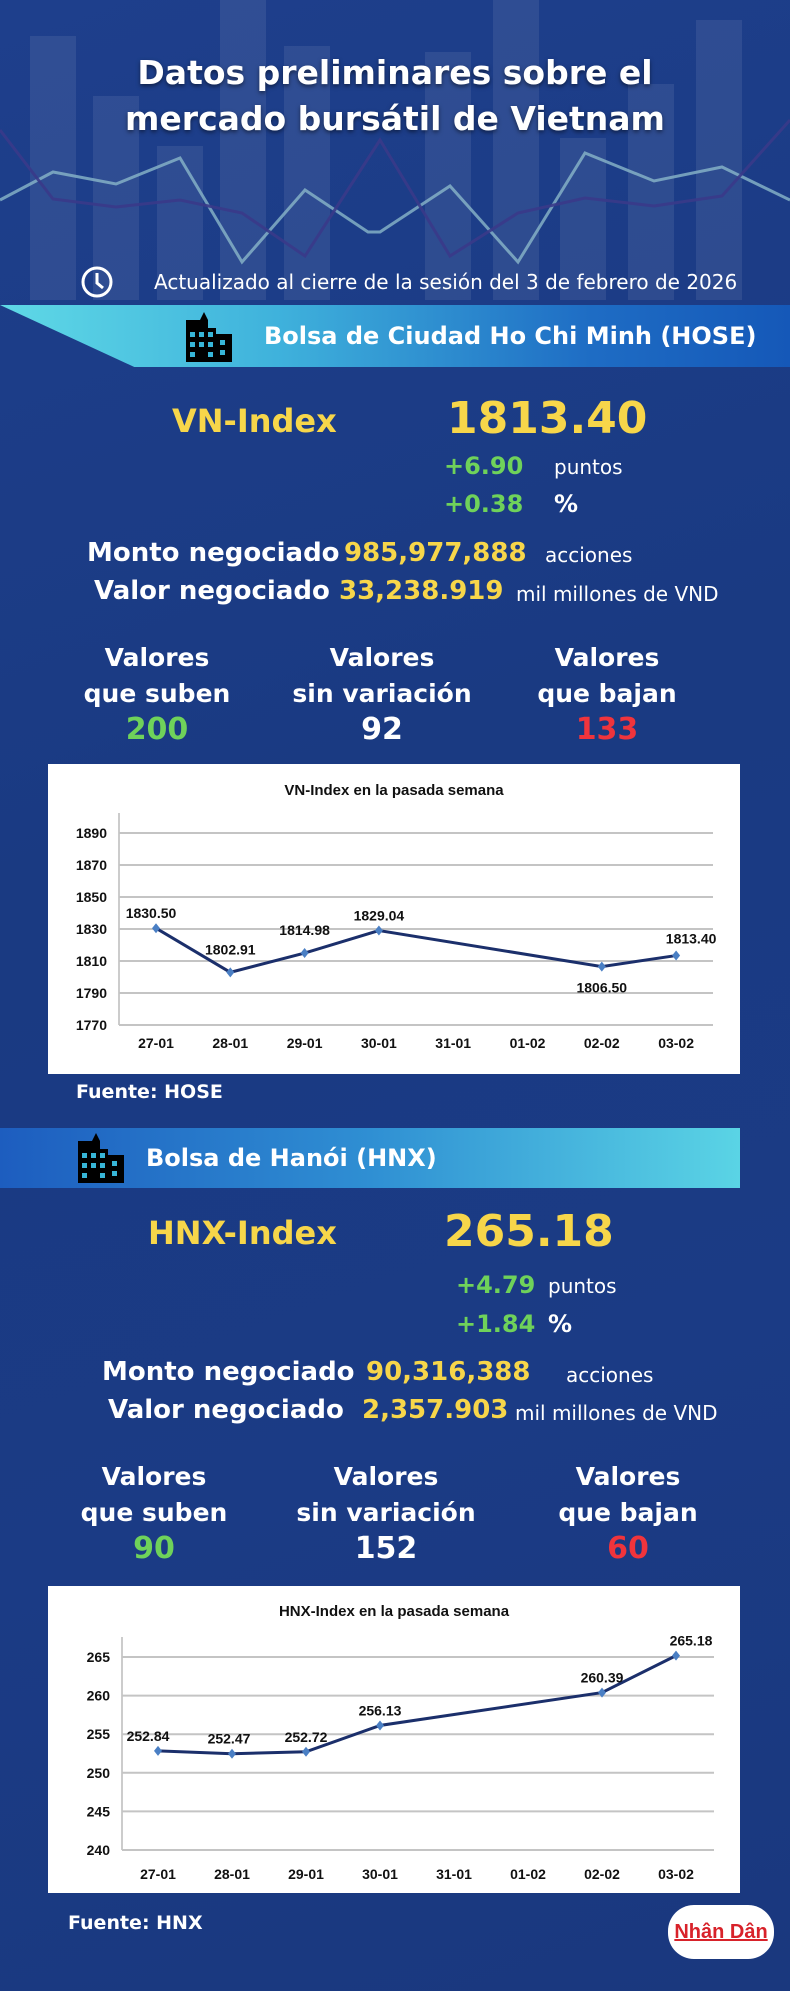 The height and width of the screenshot is (1991, 790). Describe the element at coordinates (154, 1513) in the screenshot. I see `advancers: Valores que suben 90` at that location.